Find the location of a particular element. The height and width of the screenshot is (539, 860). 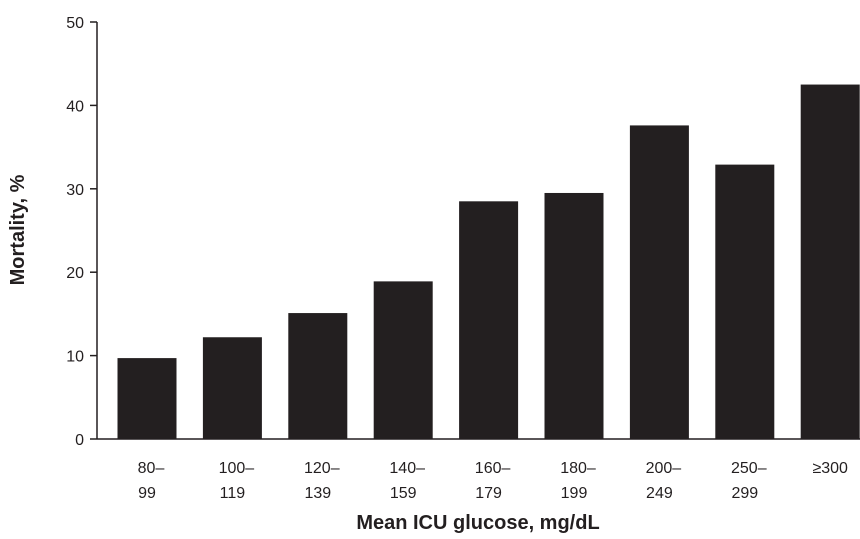

x-tick-label: 200– 249 is located at coordinates (664, 481).